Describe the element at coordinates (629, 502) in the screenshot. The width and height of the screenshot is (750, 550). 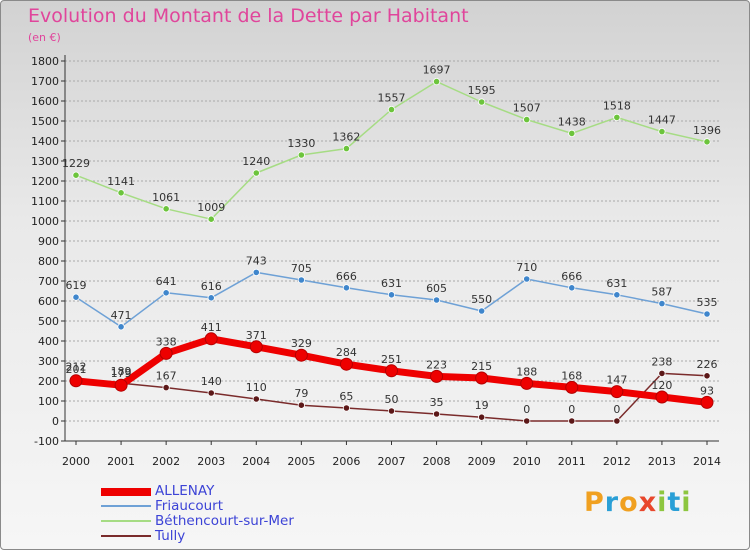
I see `logo-letter: o` at that location.